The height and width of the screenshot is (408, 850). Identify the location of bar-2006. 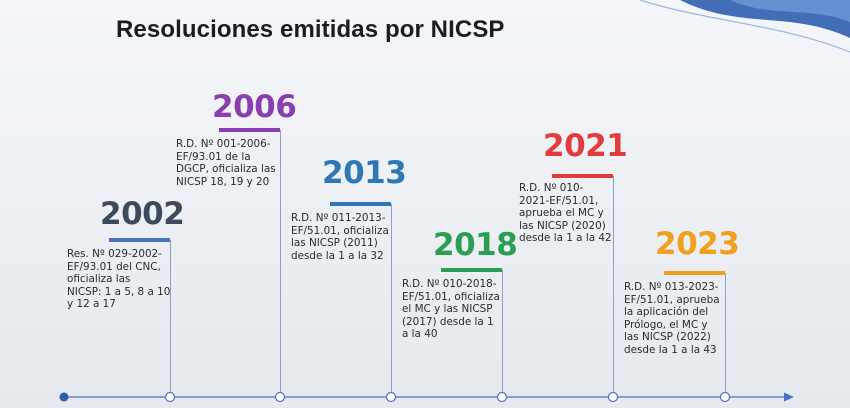
(249, 130).